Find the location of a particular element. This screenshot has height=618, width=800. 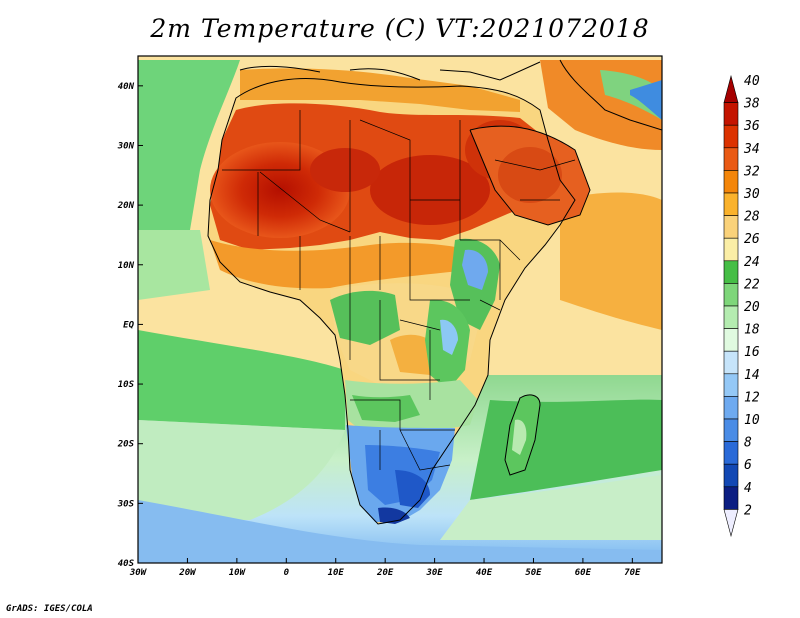

x-tick-label: 20E is located at coordinates (385, 573).